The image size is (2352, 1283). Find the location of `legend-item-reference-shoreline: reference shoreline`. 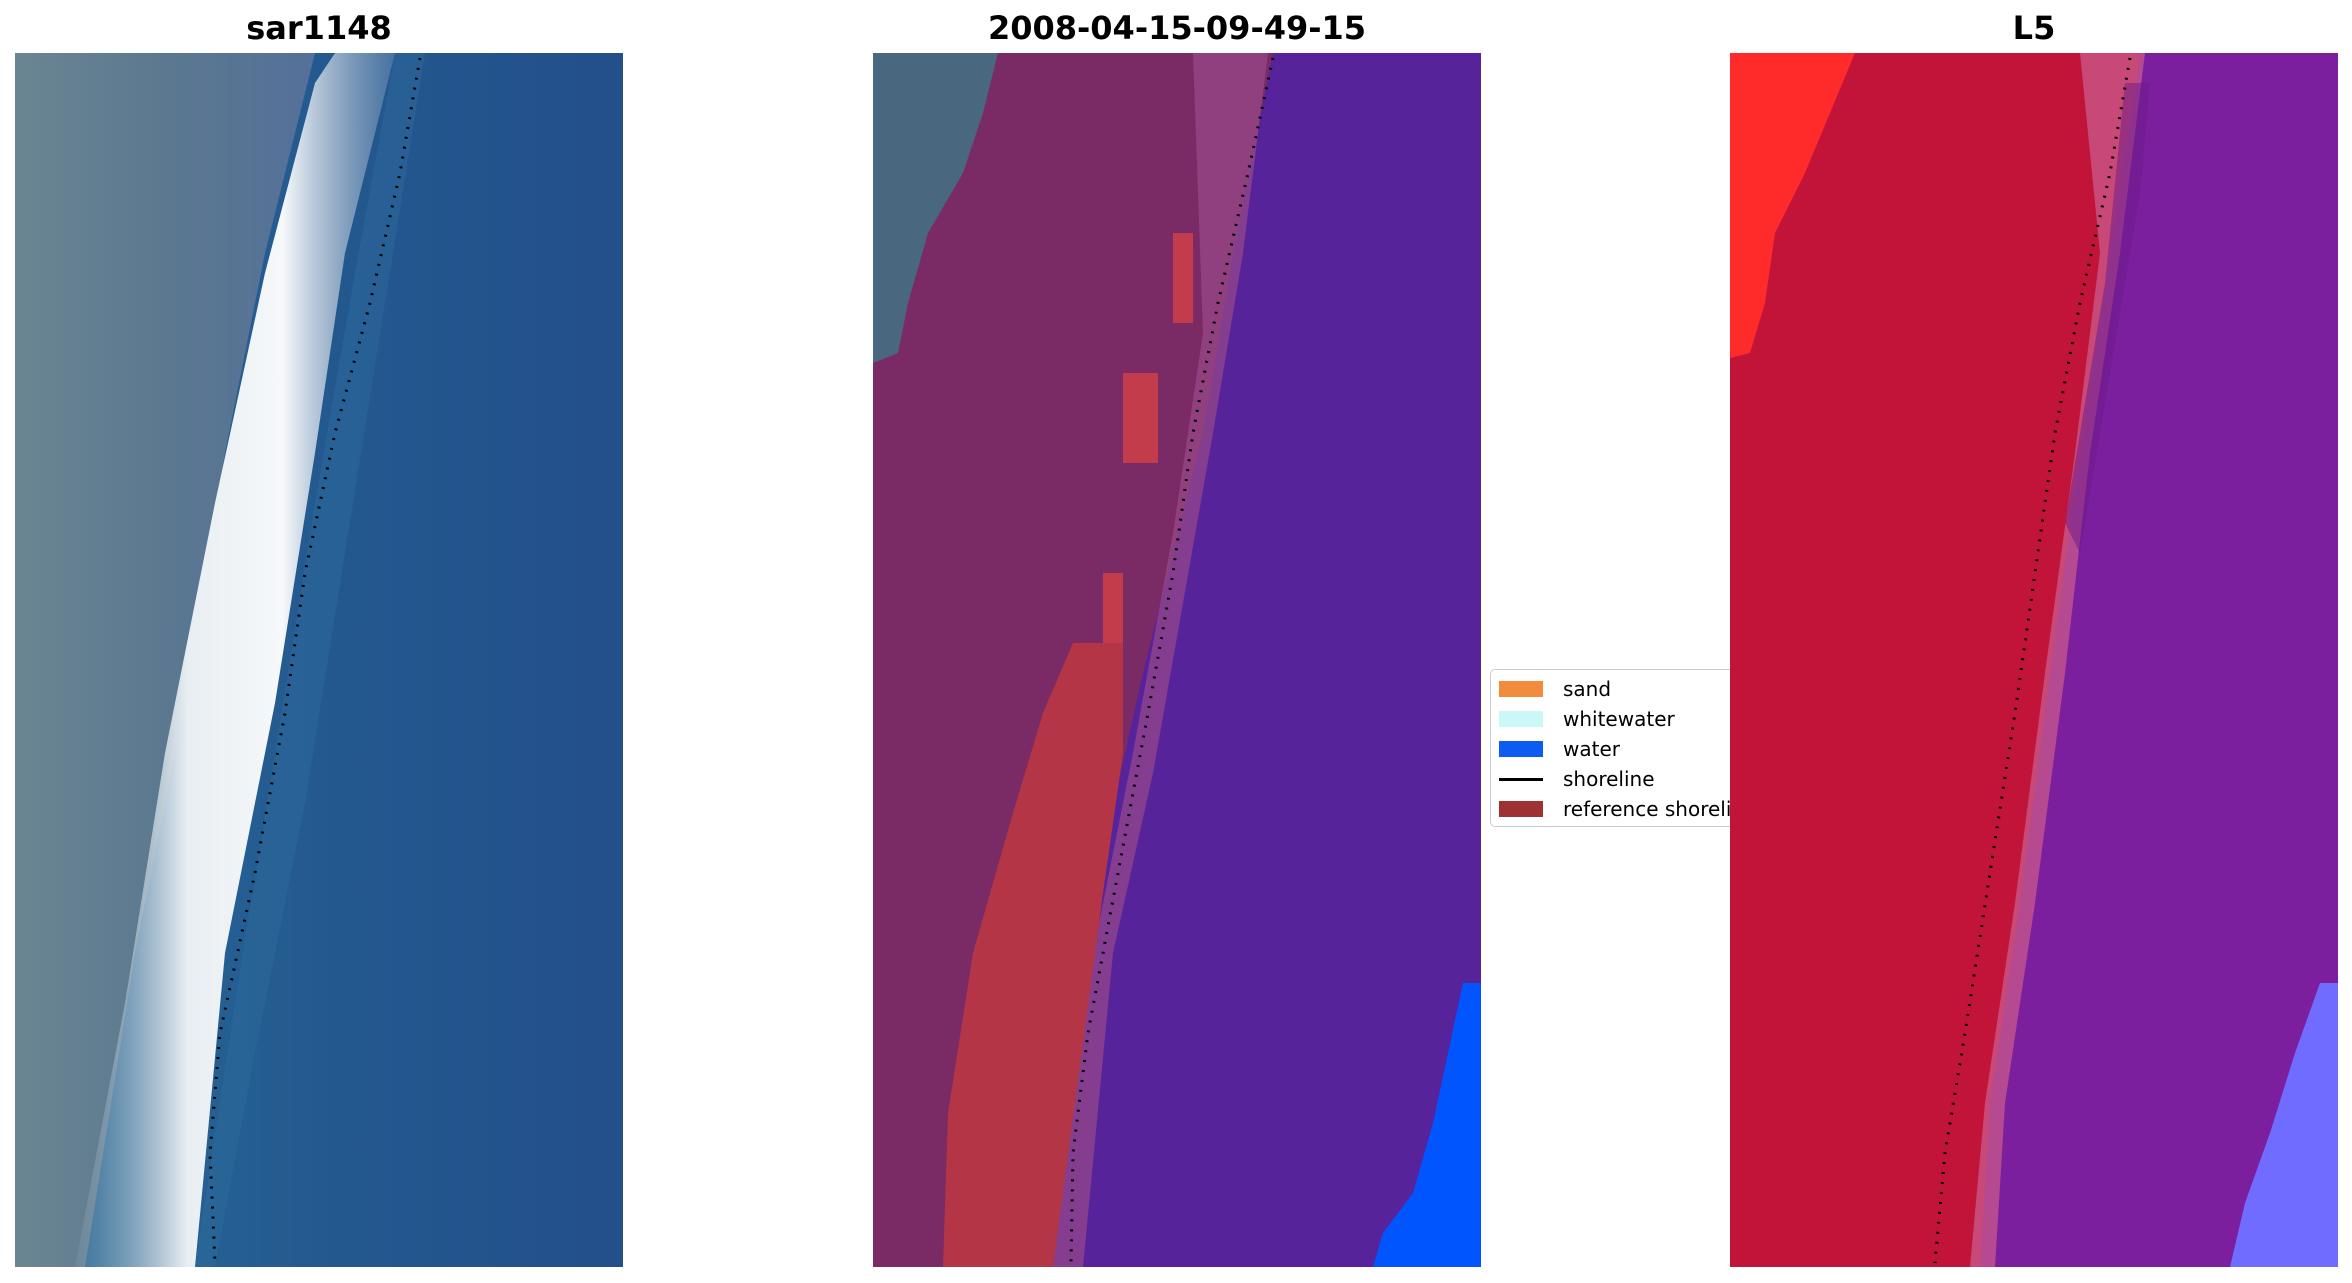

legend-item-reference-shoreline: reference shoreline is located at coordinates (1614, 808).